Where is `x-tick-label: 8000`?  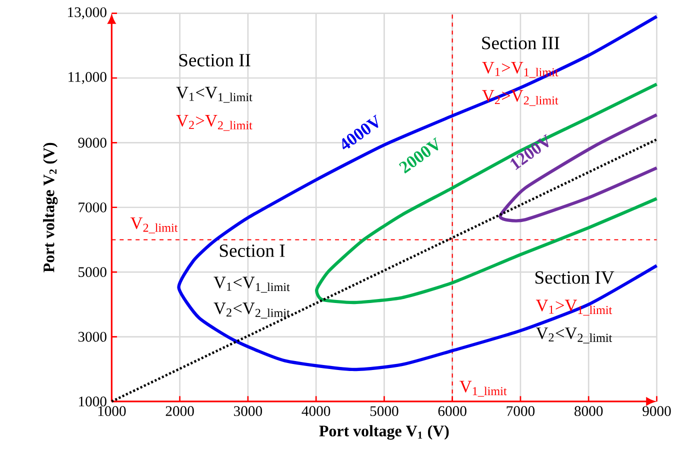
x-tick-label: 8000 is located at coordinates (588, 411).